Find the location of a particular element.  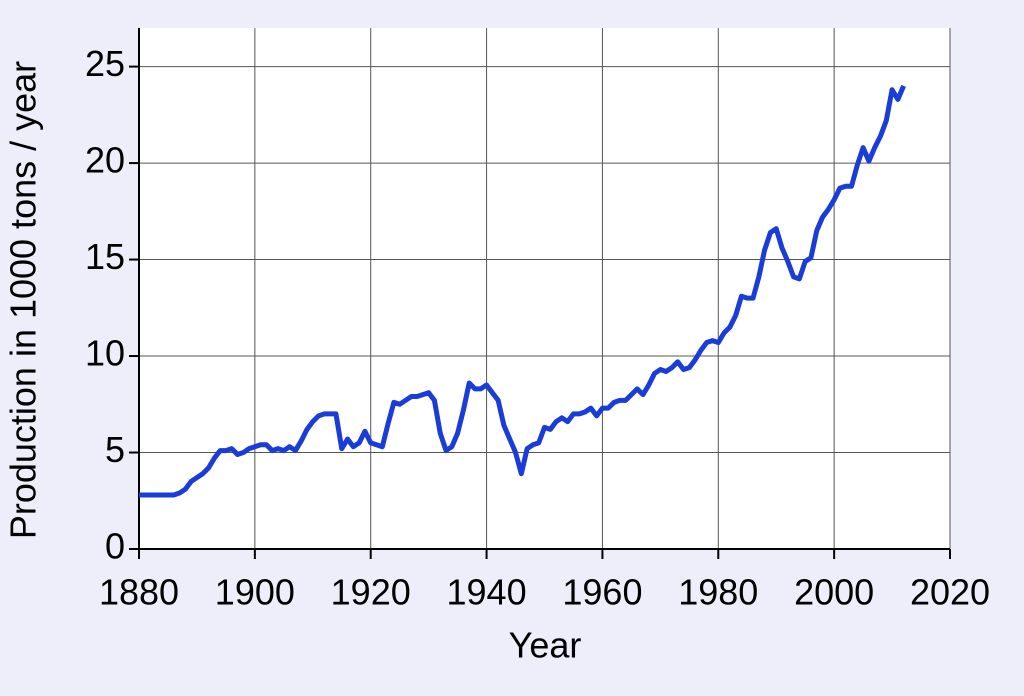

x-tick-label: 1920 is located at coordinates (371, 592).